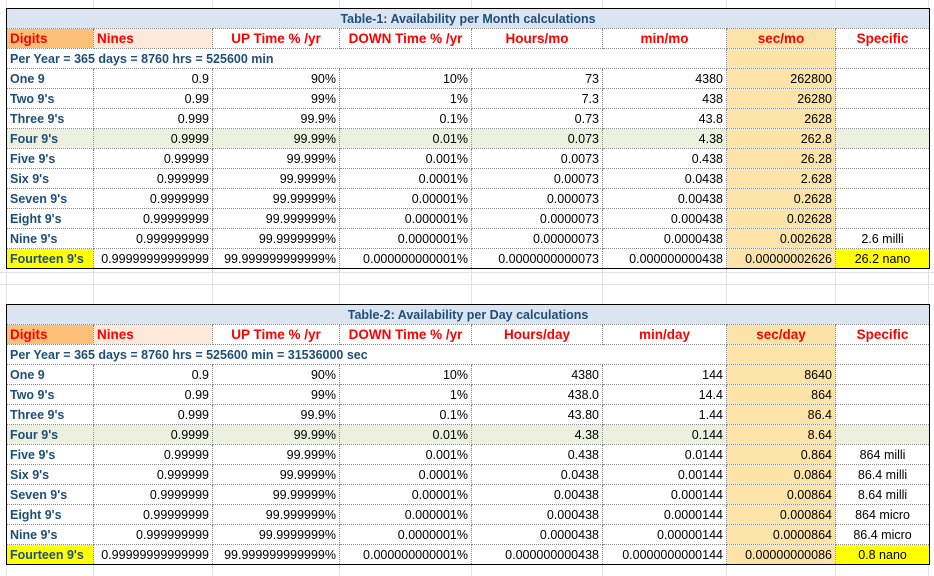 Image resolution: width=934 pixels, height=576 pixels. I want to click on header-specific: Specific, so click(882, 38).